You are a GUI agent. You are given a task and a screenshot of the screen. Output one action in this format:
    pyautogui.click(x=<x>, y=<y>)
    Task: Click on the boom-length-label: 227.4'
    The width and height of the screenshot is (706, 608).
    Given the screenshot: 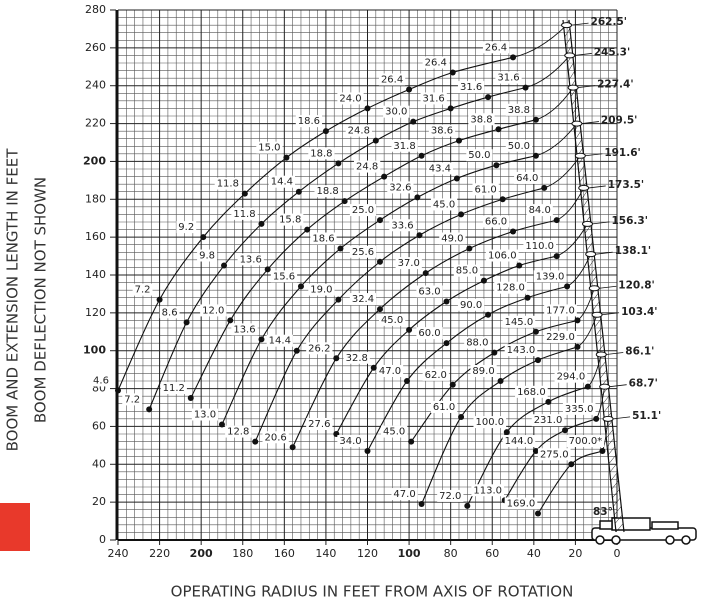 What is the action you would take?
    pyautogui.click(x=615, y=85)
    